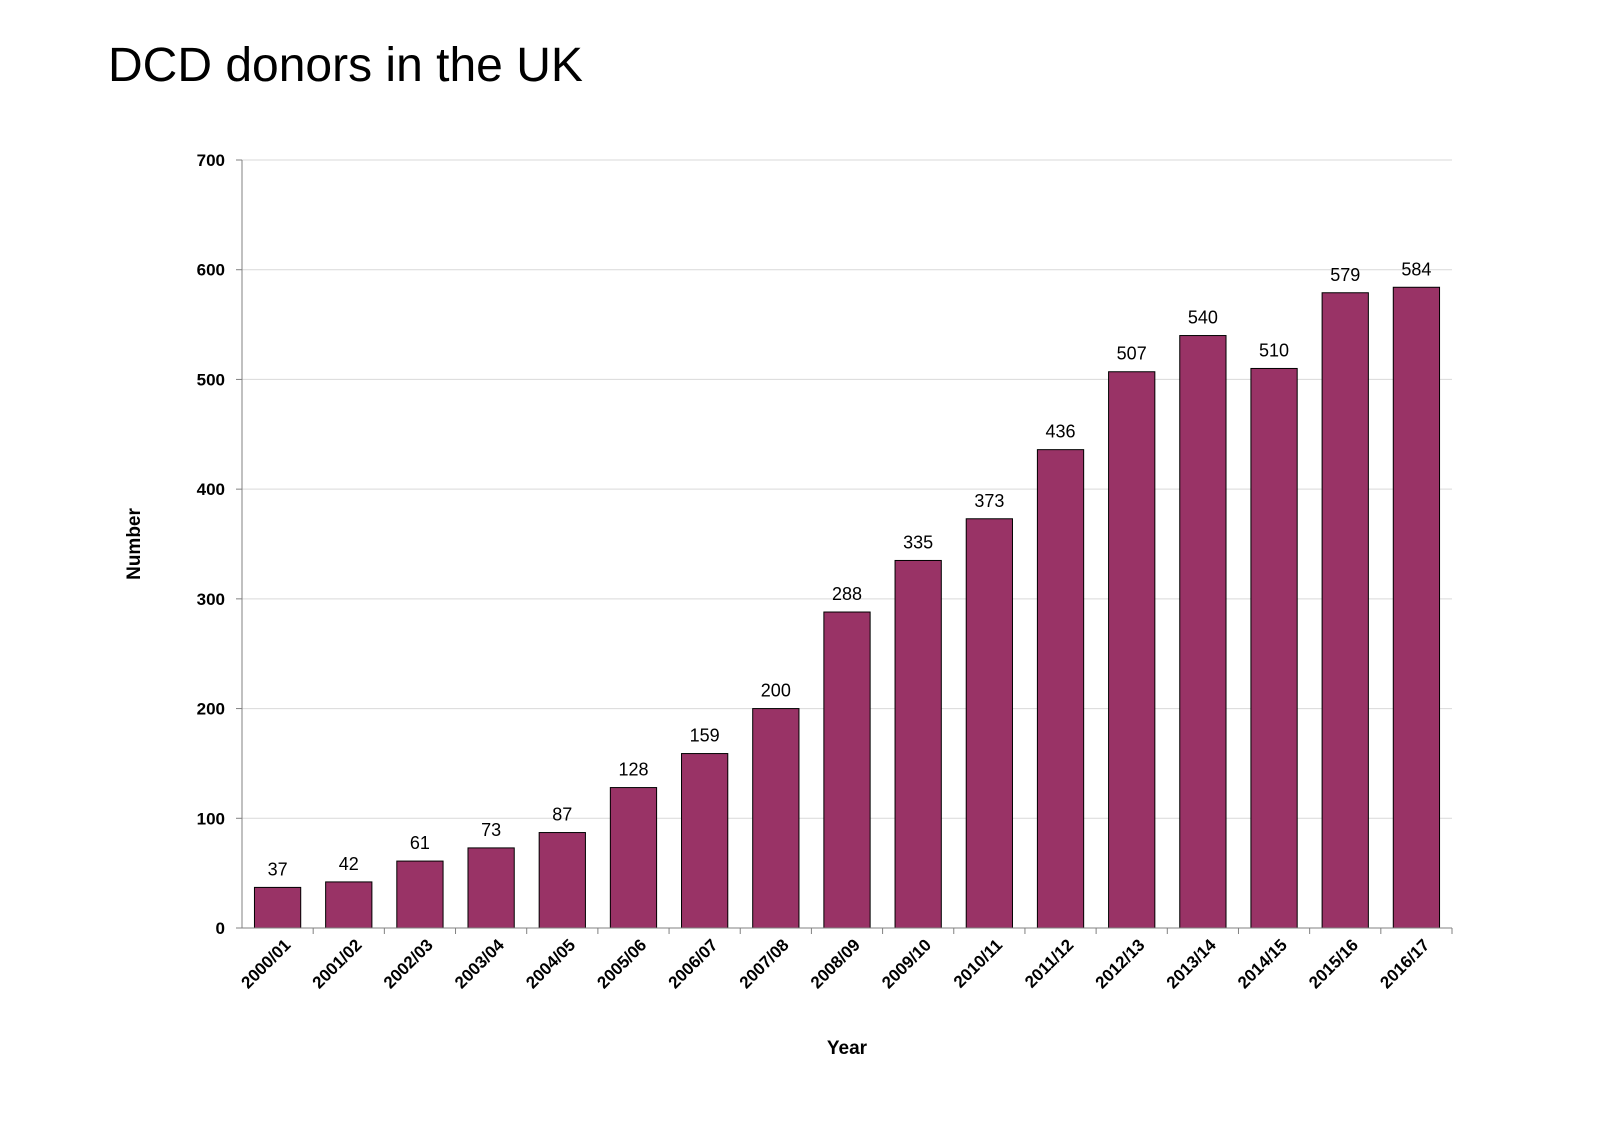  I want to click on x-tick-label: 2004/05, so click(550, 963).